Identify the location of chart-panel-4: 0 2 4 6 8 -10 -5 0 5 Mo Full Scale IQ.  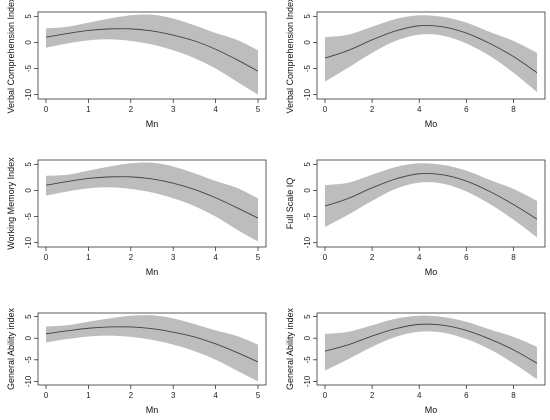
(415, 218).